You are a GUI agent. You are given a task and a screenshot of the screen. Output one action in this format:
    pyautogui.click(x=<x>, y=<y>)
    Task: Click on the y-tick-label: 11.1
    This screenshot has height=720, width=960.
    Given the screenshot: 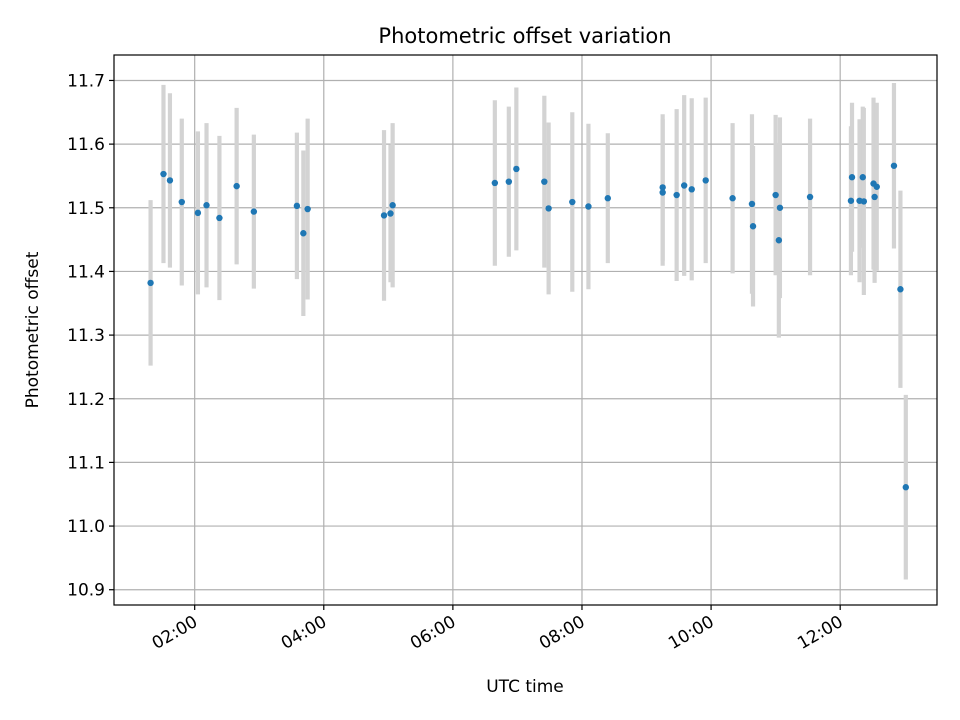 What is the action you would take?
    pyautogui.click(x=86, y=463)
    